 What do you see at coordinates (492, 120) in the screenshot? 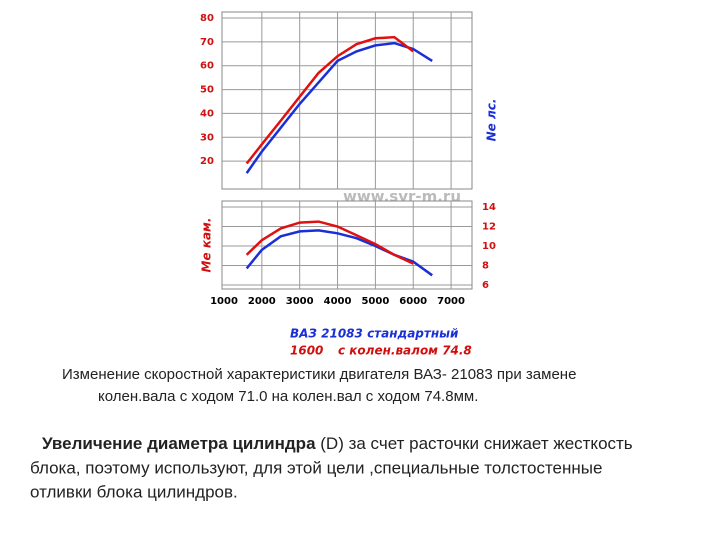
I see `y-axis-label: Ne лс.` at bounding box center [492, 120].